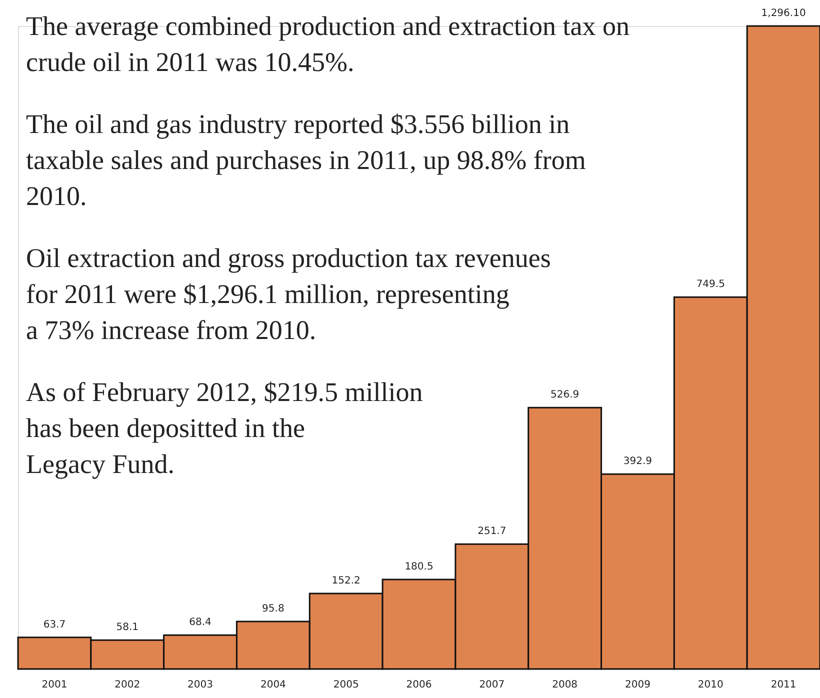 The width and height of the screenshot is (820, 698). What do you see at coordinates (710, 284) in the screenshot?
I see `data-label: 749.5` at bounding box center [710, 284].